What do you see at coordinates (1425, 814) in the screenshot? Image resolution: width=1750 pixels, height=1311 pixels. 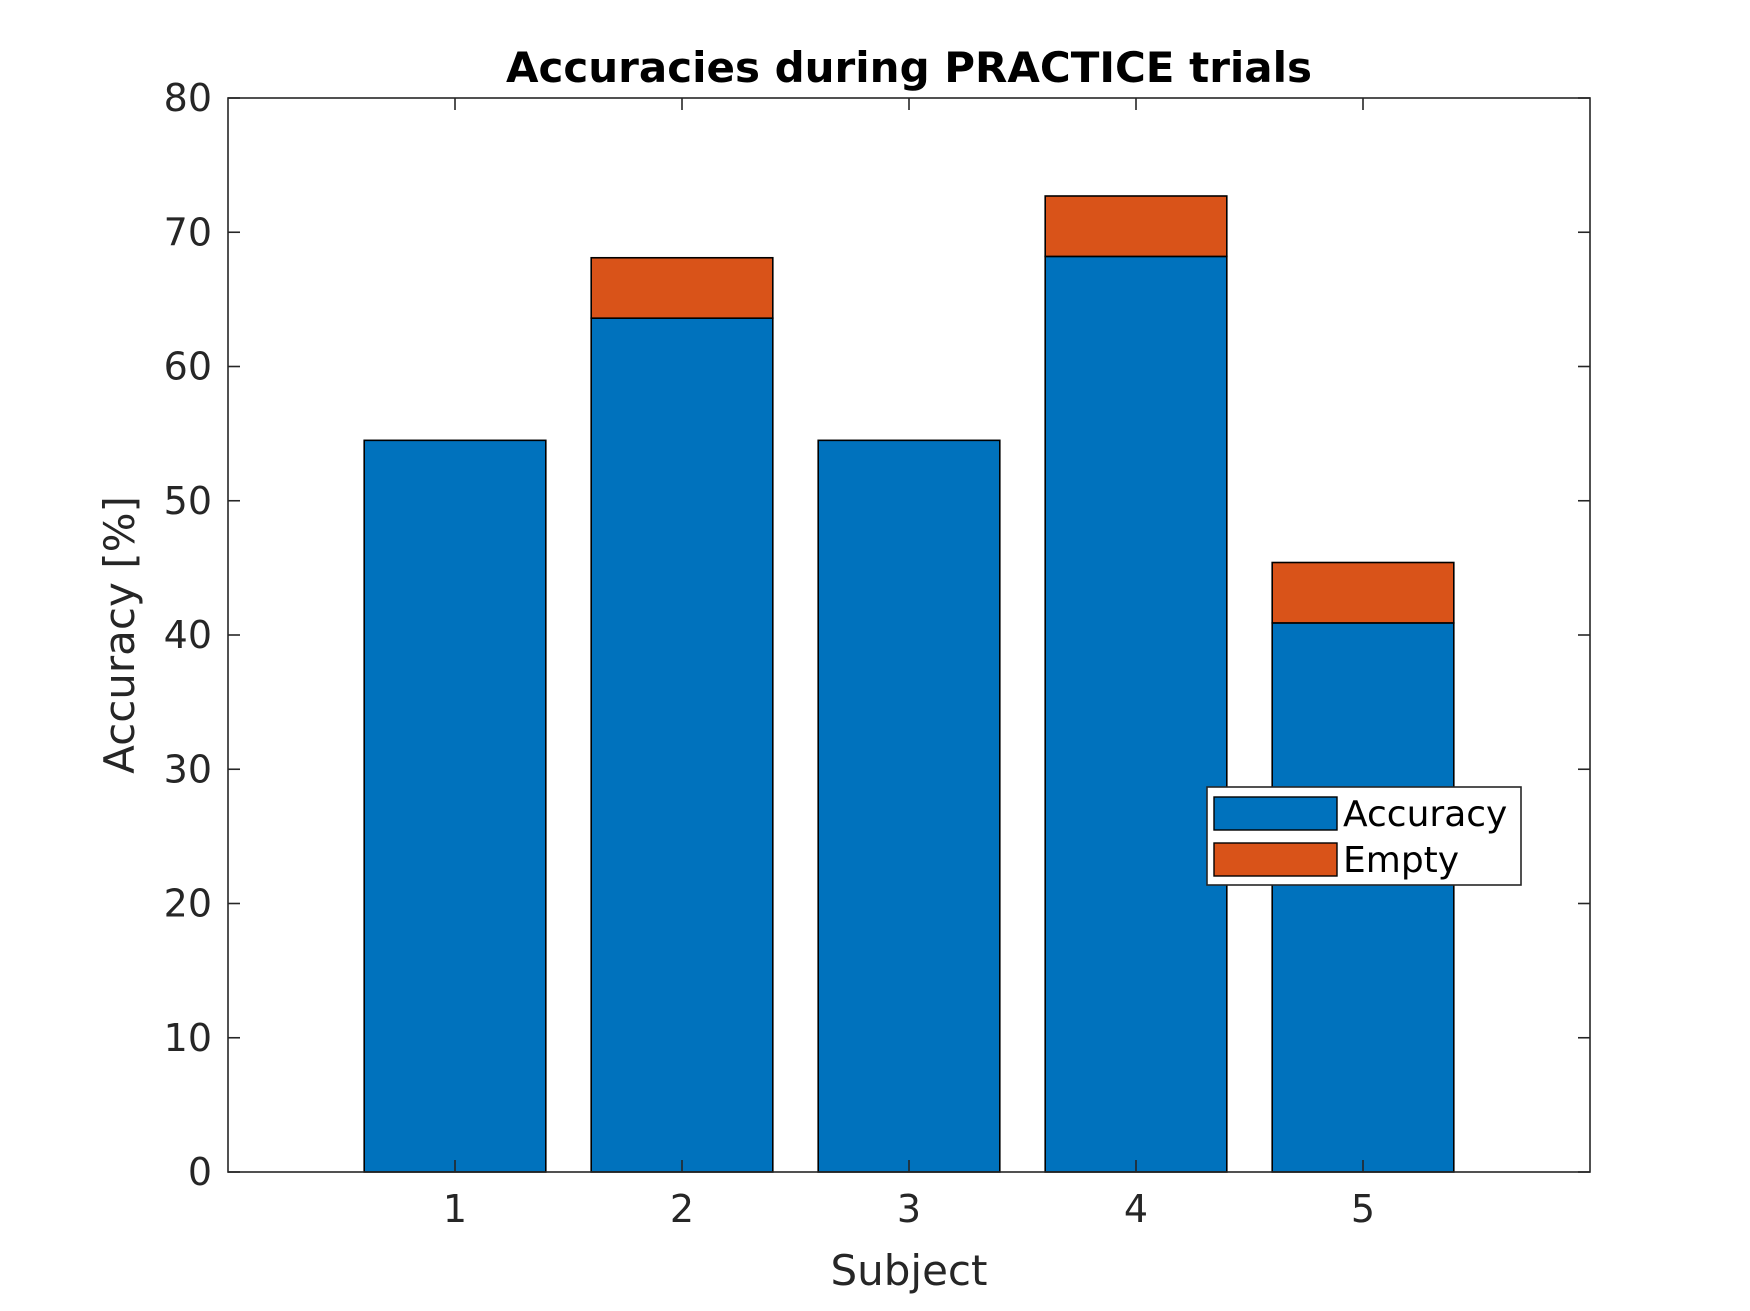 I see `legend-label-accuracy: Accuracy` at bounding box center [1425, 814].